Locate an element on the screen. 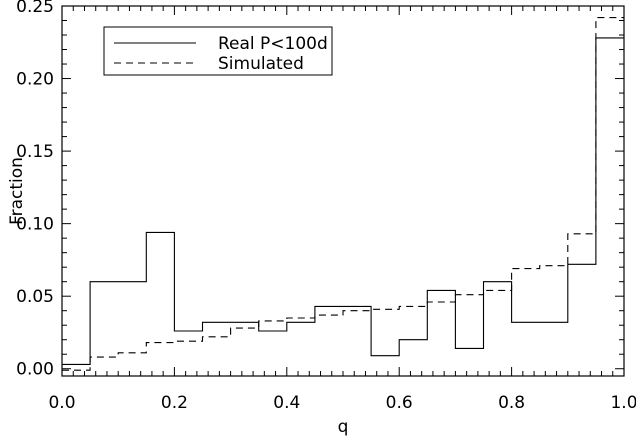 This screenshot has height=441, width=636. y-tick-label: 0.05 is located at coordinates (35, 297).